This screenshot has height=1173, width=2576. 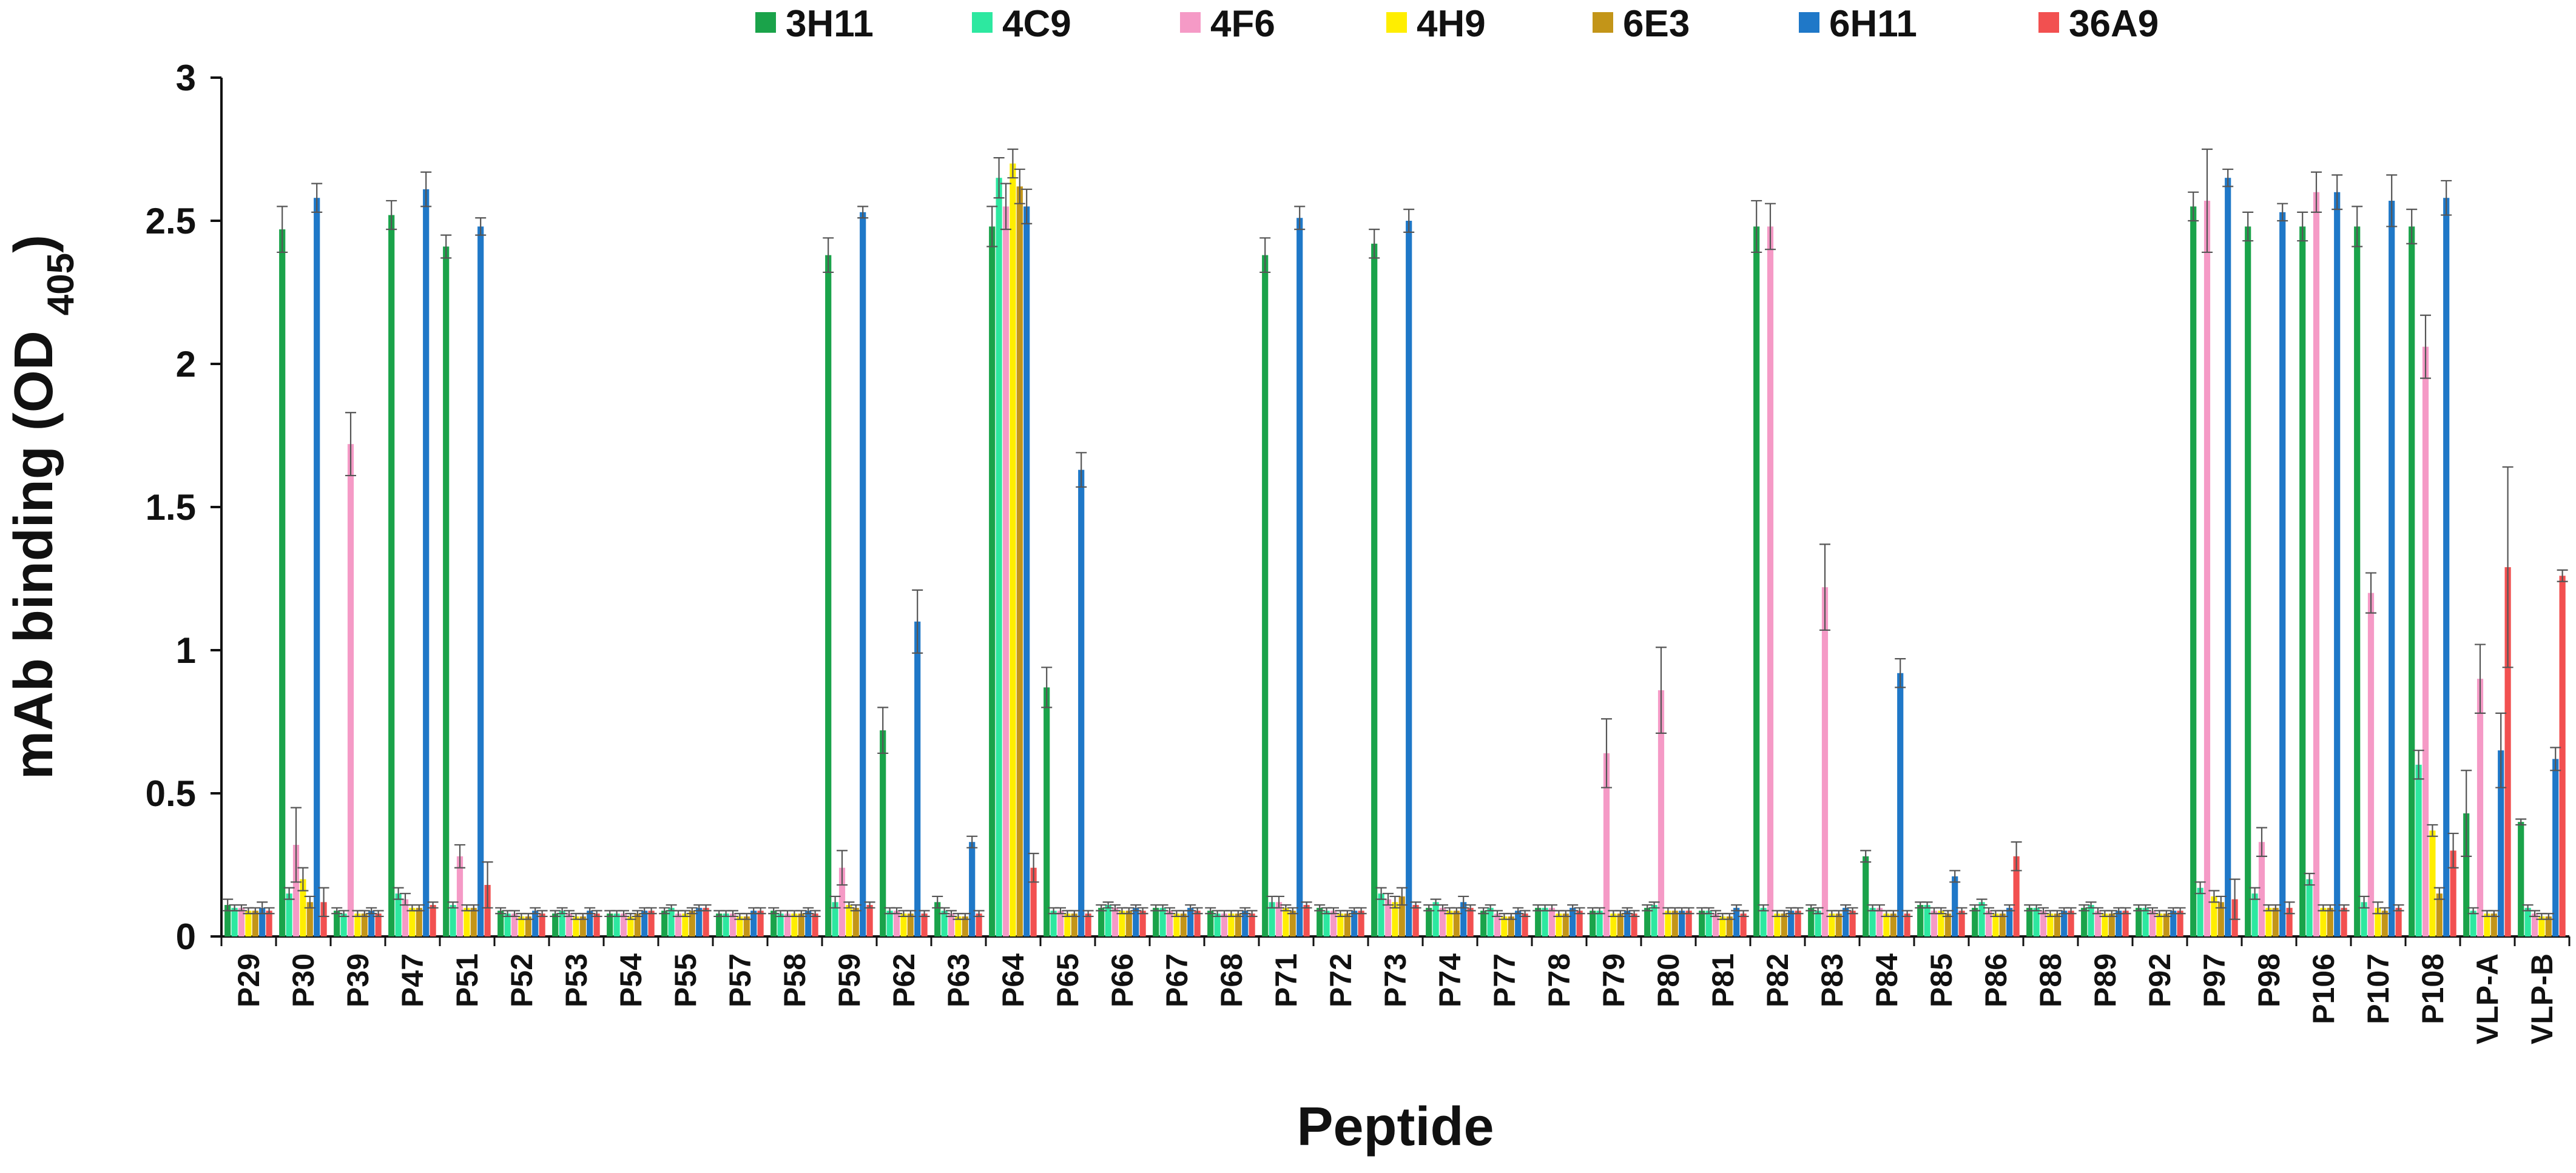 I want to click on bar-4H9-P65, so click(x=1067, y=924).